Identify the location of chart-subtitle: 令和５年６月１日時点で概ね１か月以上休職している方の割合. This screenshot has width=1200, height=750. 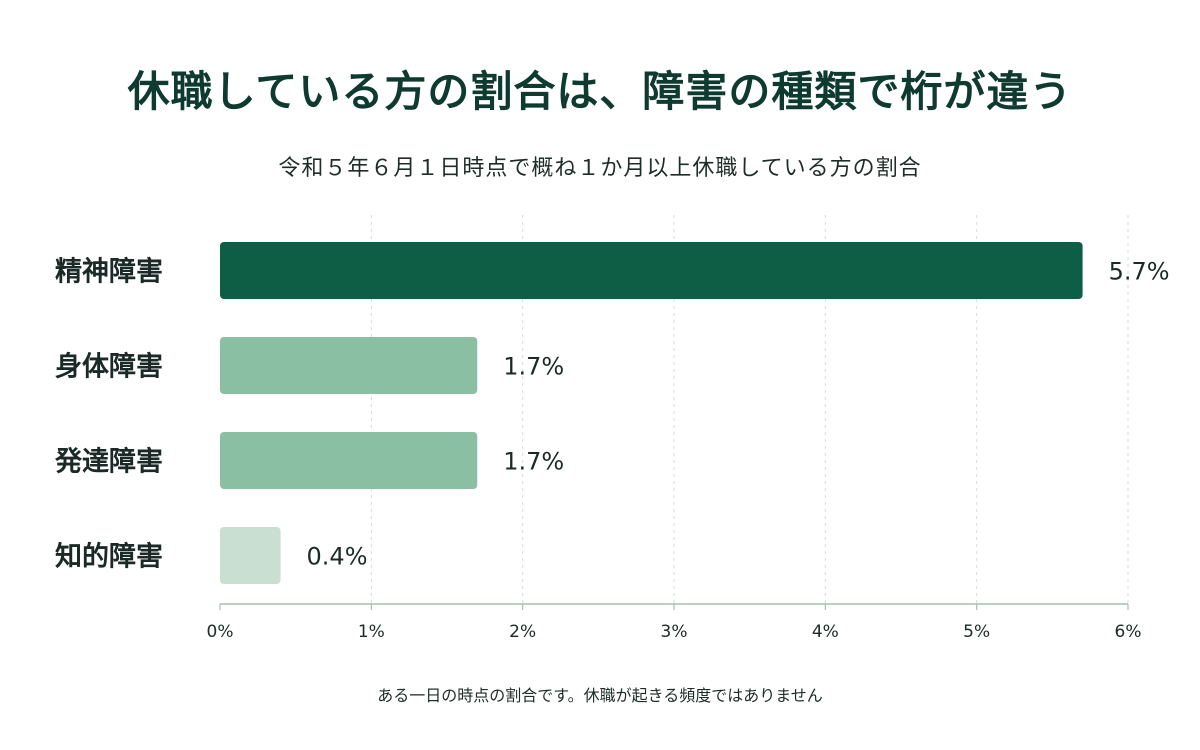
(600, 168).